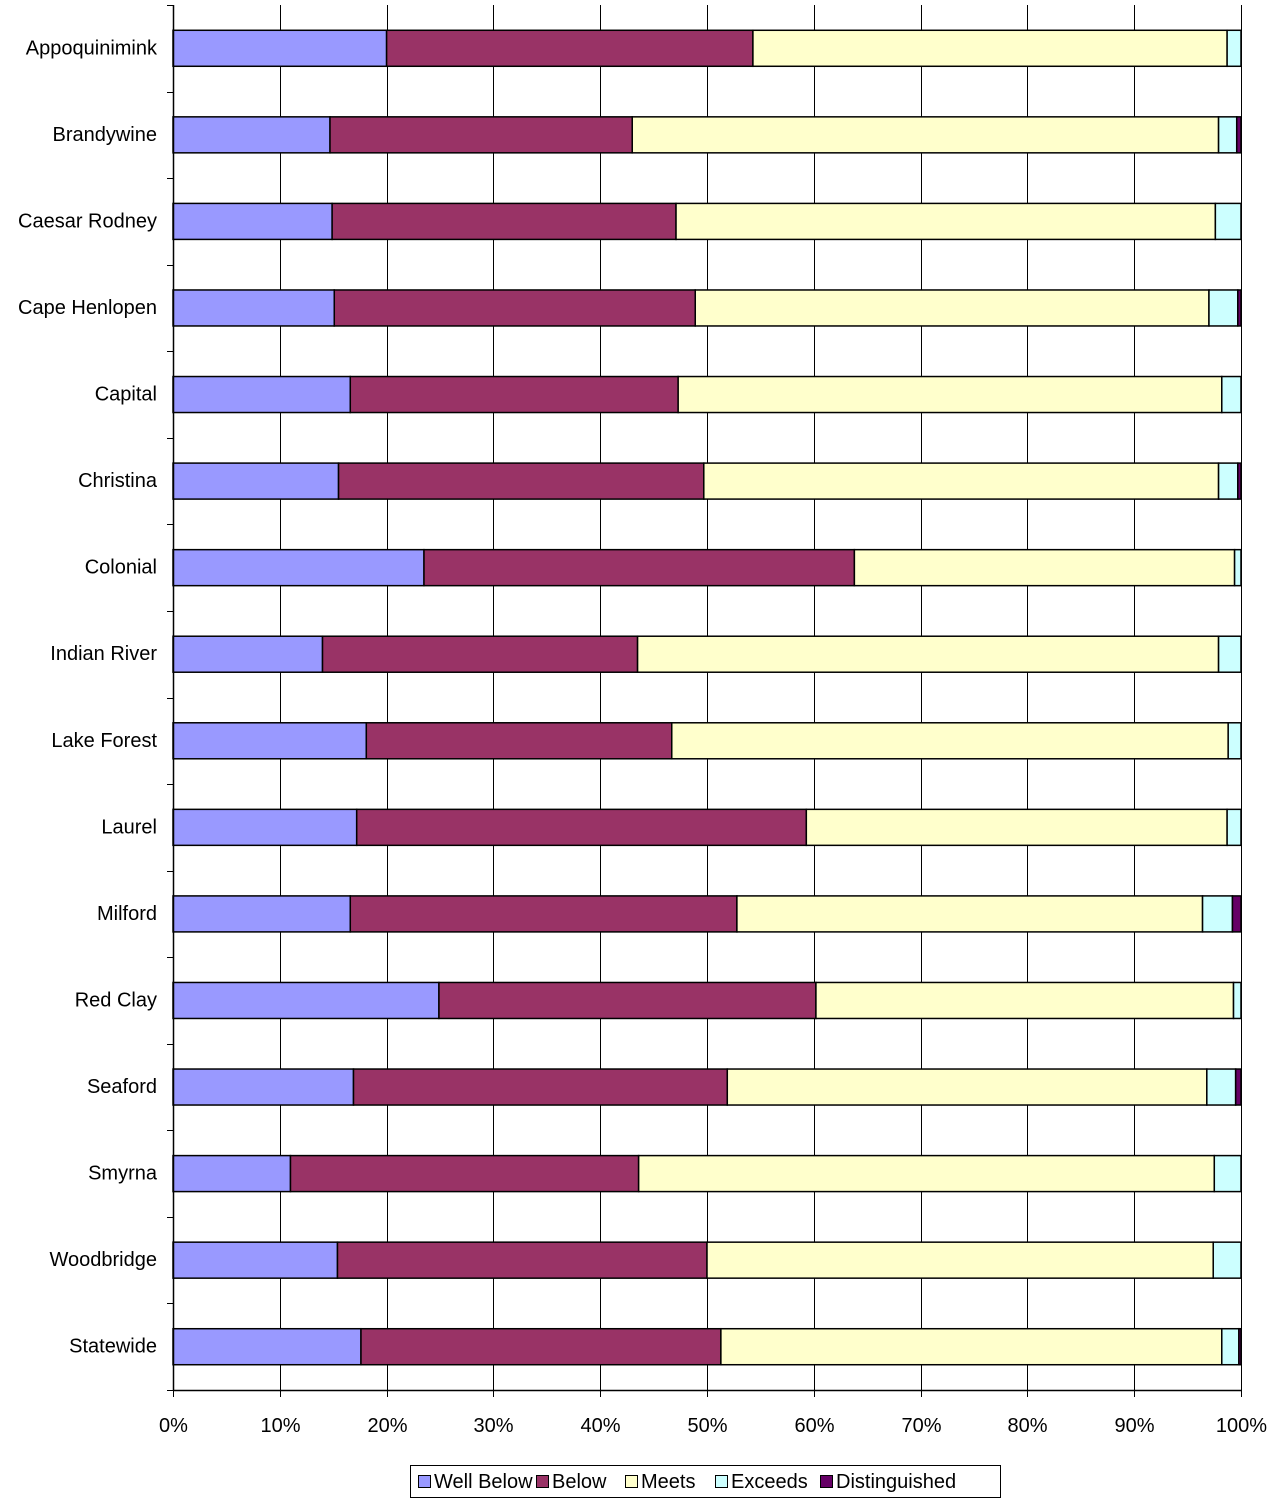 This screenshot has width=1288, height=1498. I want to click on category-label: Capital, so click(126, 395).